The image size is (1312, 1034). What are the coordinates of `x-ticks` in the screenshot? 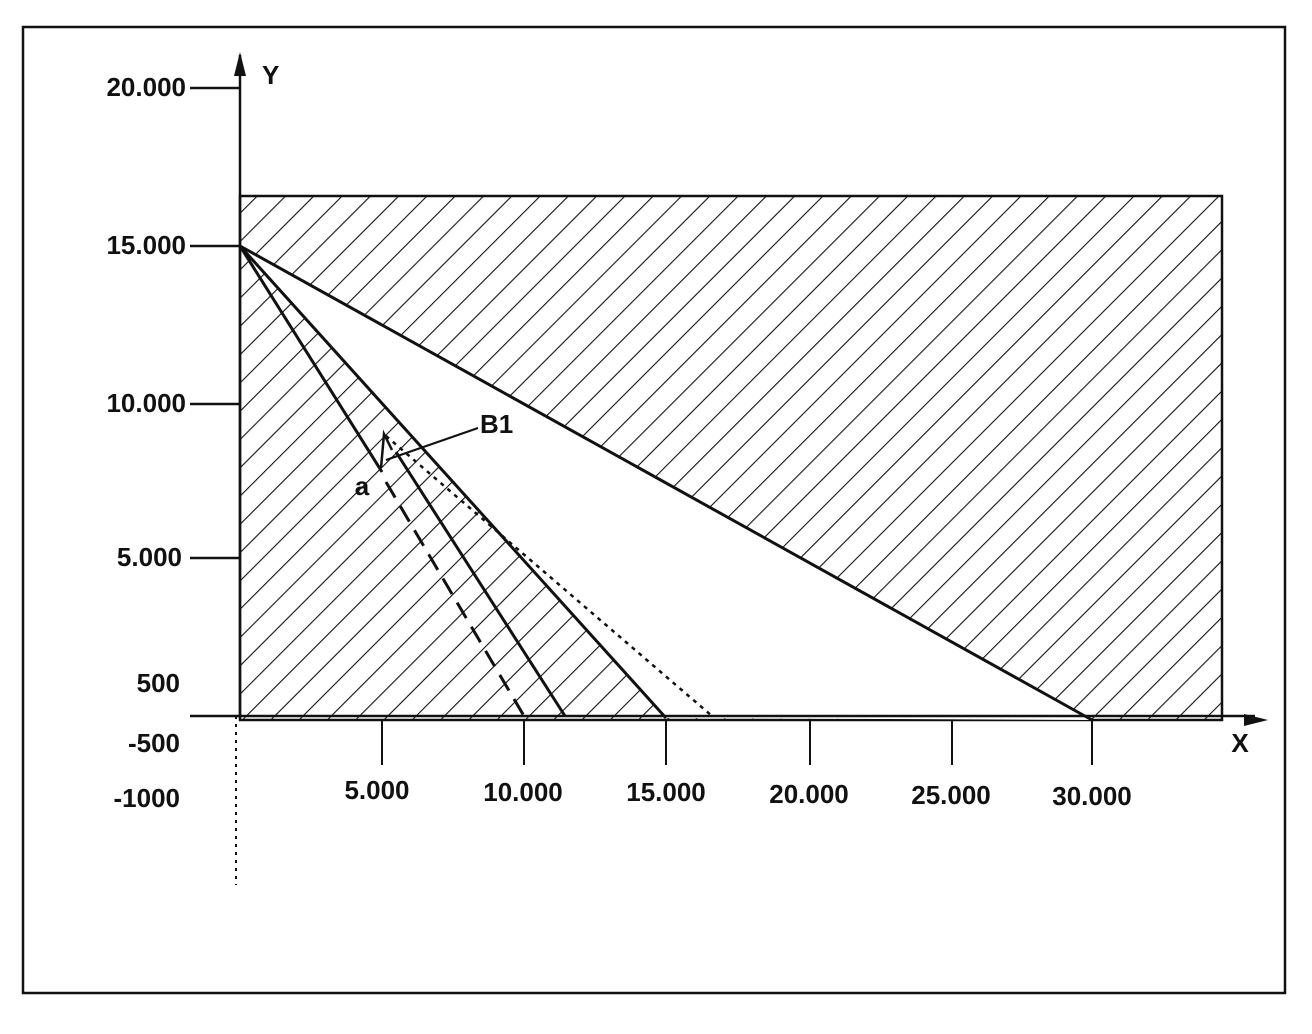 It's located at (737, 742).